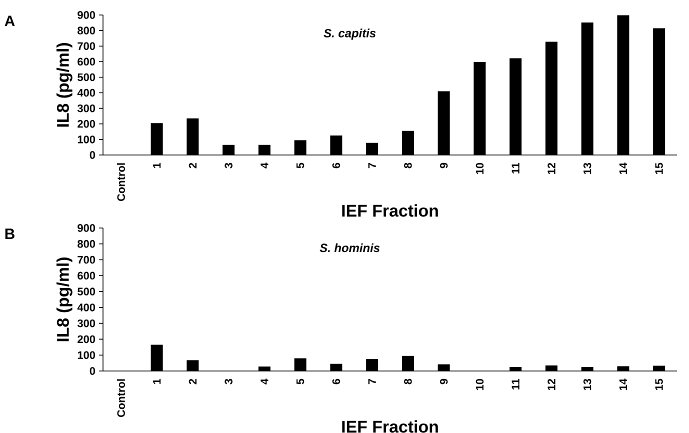  What do you see at coordinates (9, 21) in the screenshot?
I see `text: A` at bounding box center [9, 21].